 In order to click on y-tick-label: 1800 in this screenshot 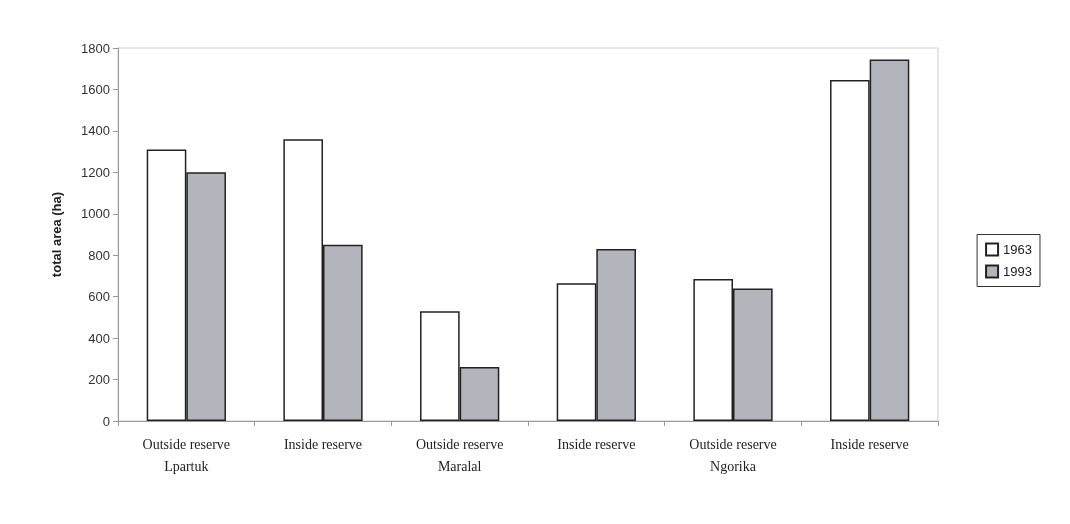, I will do `click(95, 48)`.